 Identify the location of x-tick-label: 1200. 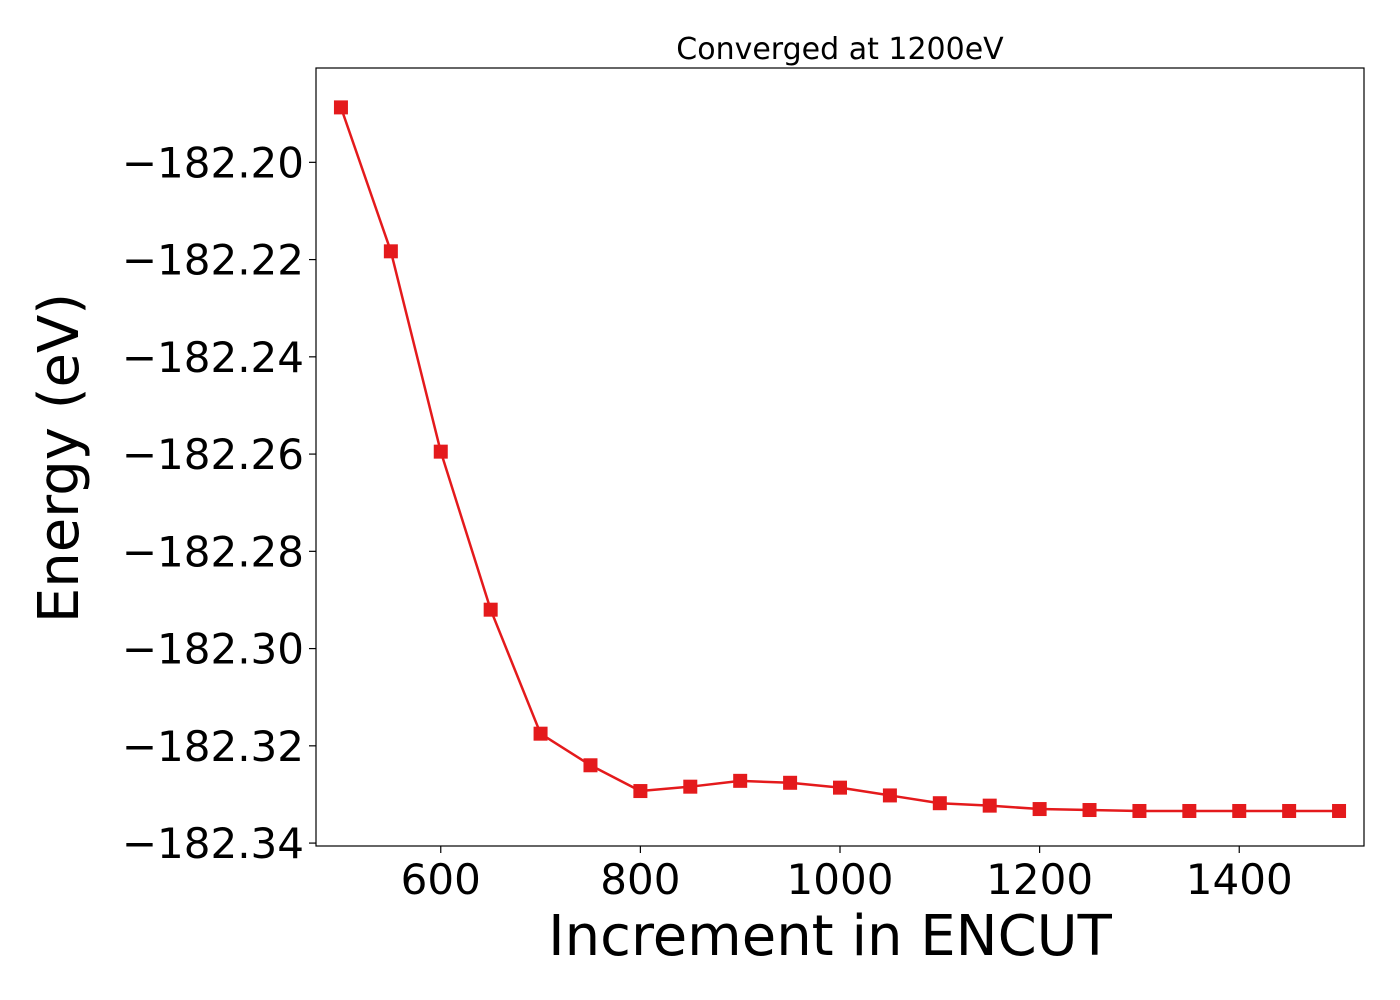
(1039, 879).